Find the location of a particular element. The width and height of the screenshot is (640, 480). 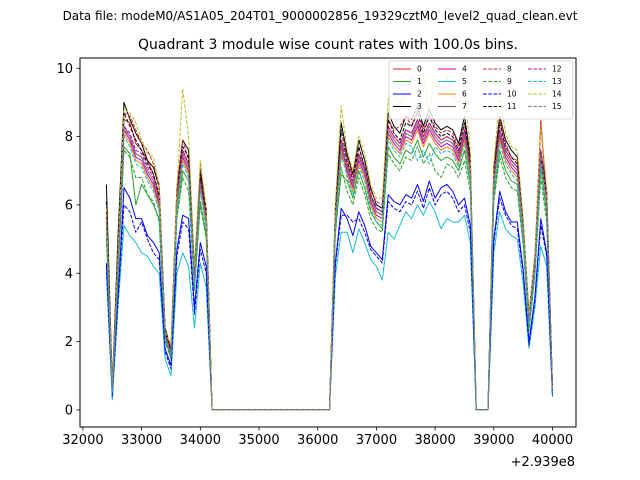

legend-label-5: 5 is located at coordinates (464, 81).